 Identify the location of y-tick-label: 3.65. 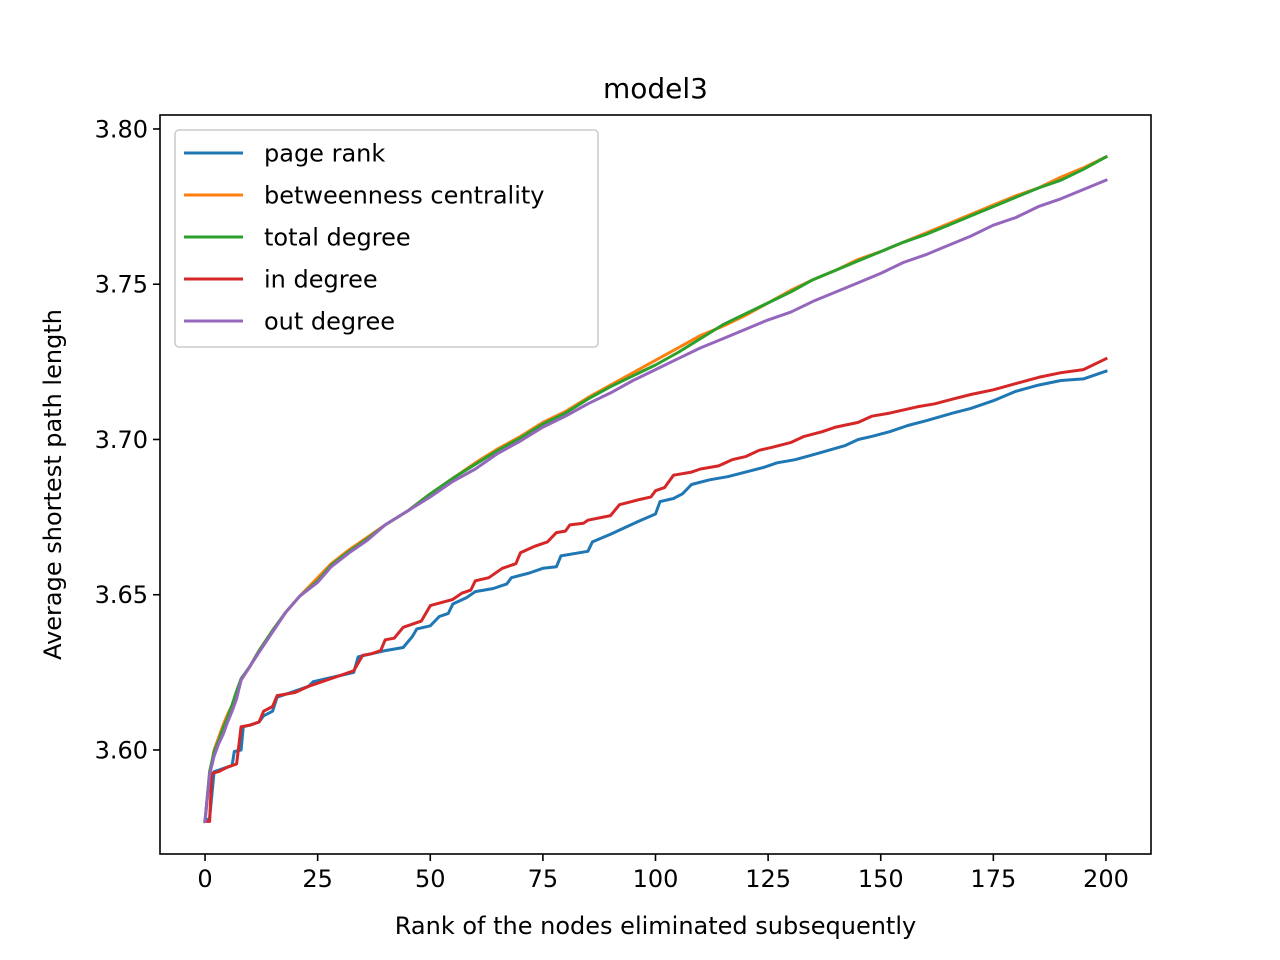
(121, 595).